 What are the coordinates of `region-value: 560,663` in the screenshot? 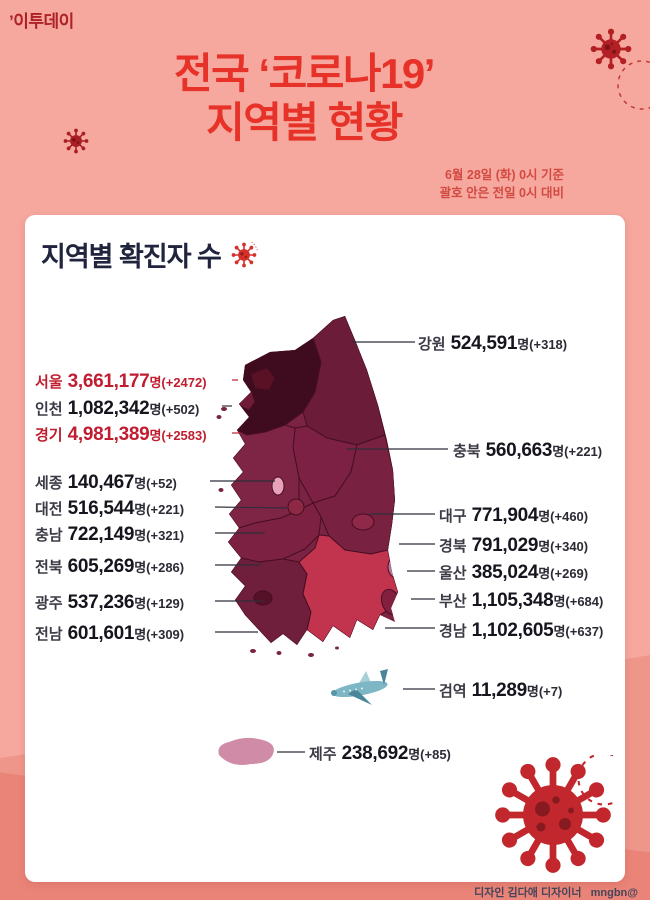 It's located at (519, 450).